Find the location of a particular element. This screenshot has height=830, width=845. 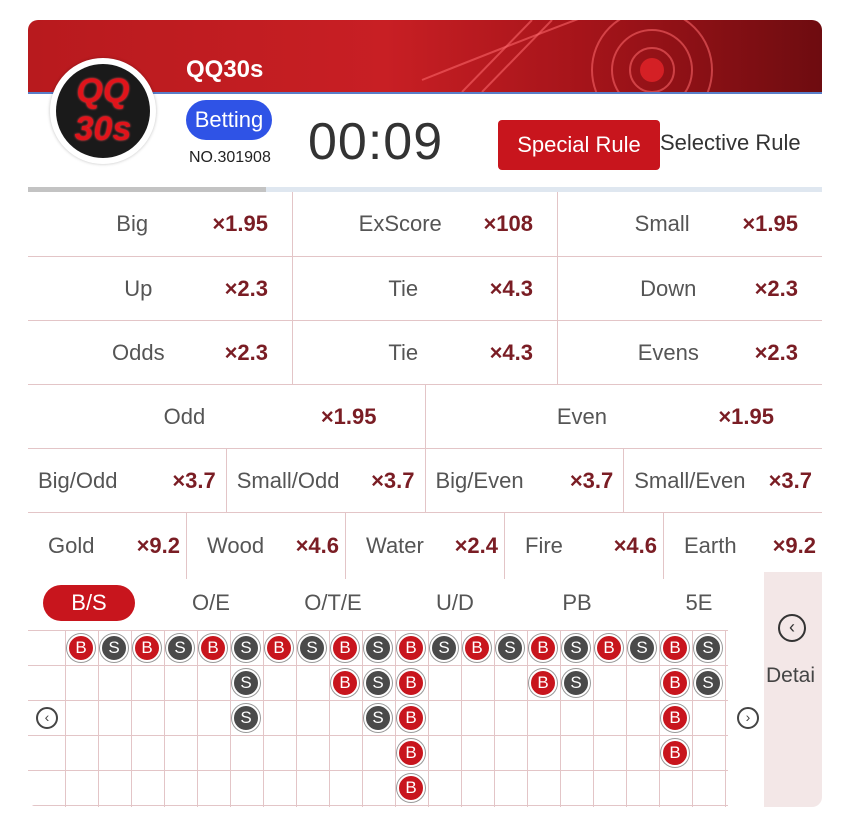

bet-option: Small ×1.95 is located at coordinates (690, 224).